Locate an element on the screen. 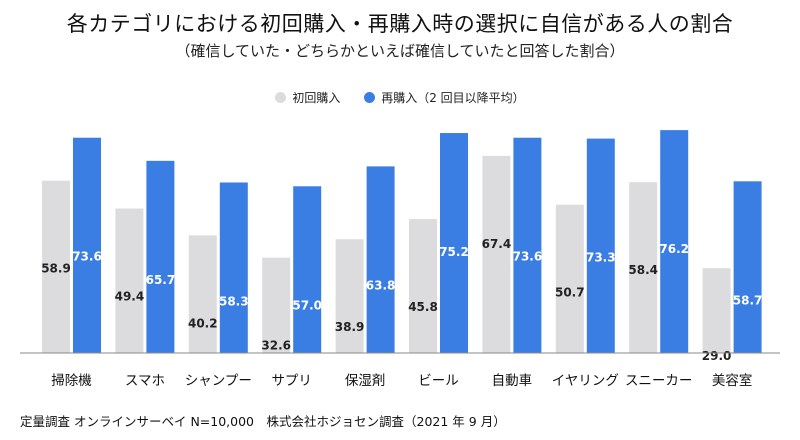 The width and height of the screenshot is (800, 440). legend-item-first-purchase: 初回購入 is located at coordinates (307, 97).